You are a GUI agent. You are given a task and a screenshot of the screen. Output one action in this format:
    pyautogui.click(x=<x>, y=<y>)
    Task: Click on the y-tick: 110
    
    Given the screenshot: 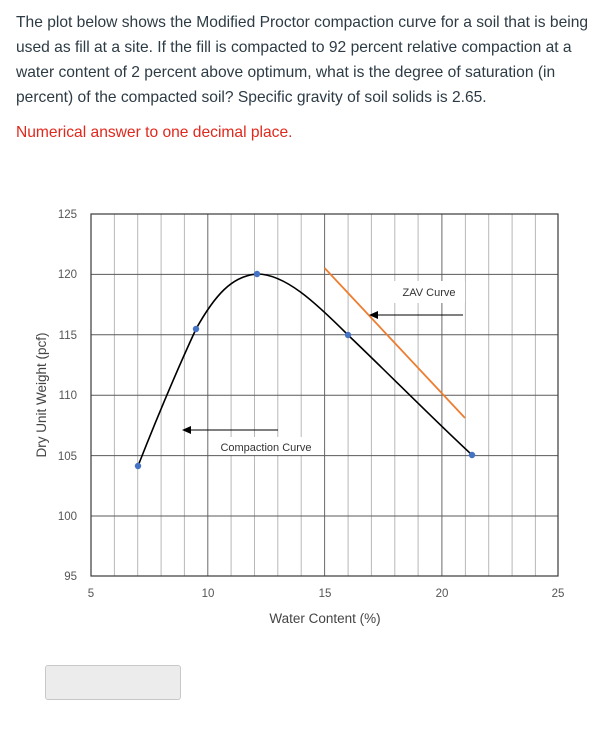 What is the action you would take?
    pyautogui.click(x=68, y=396)
    